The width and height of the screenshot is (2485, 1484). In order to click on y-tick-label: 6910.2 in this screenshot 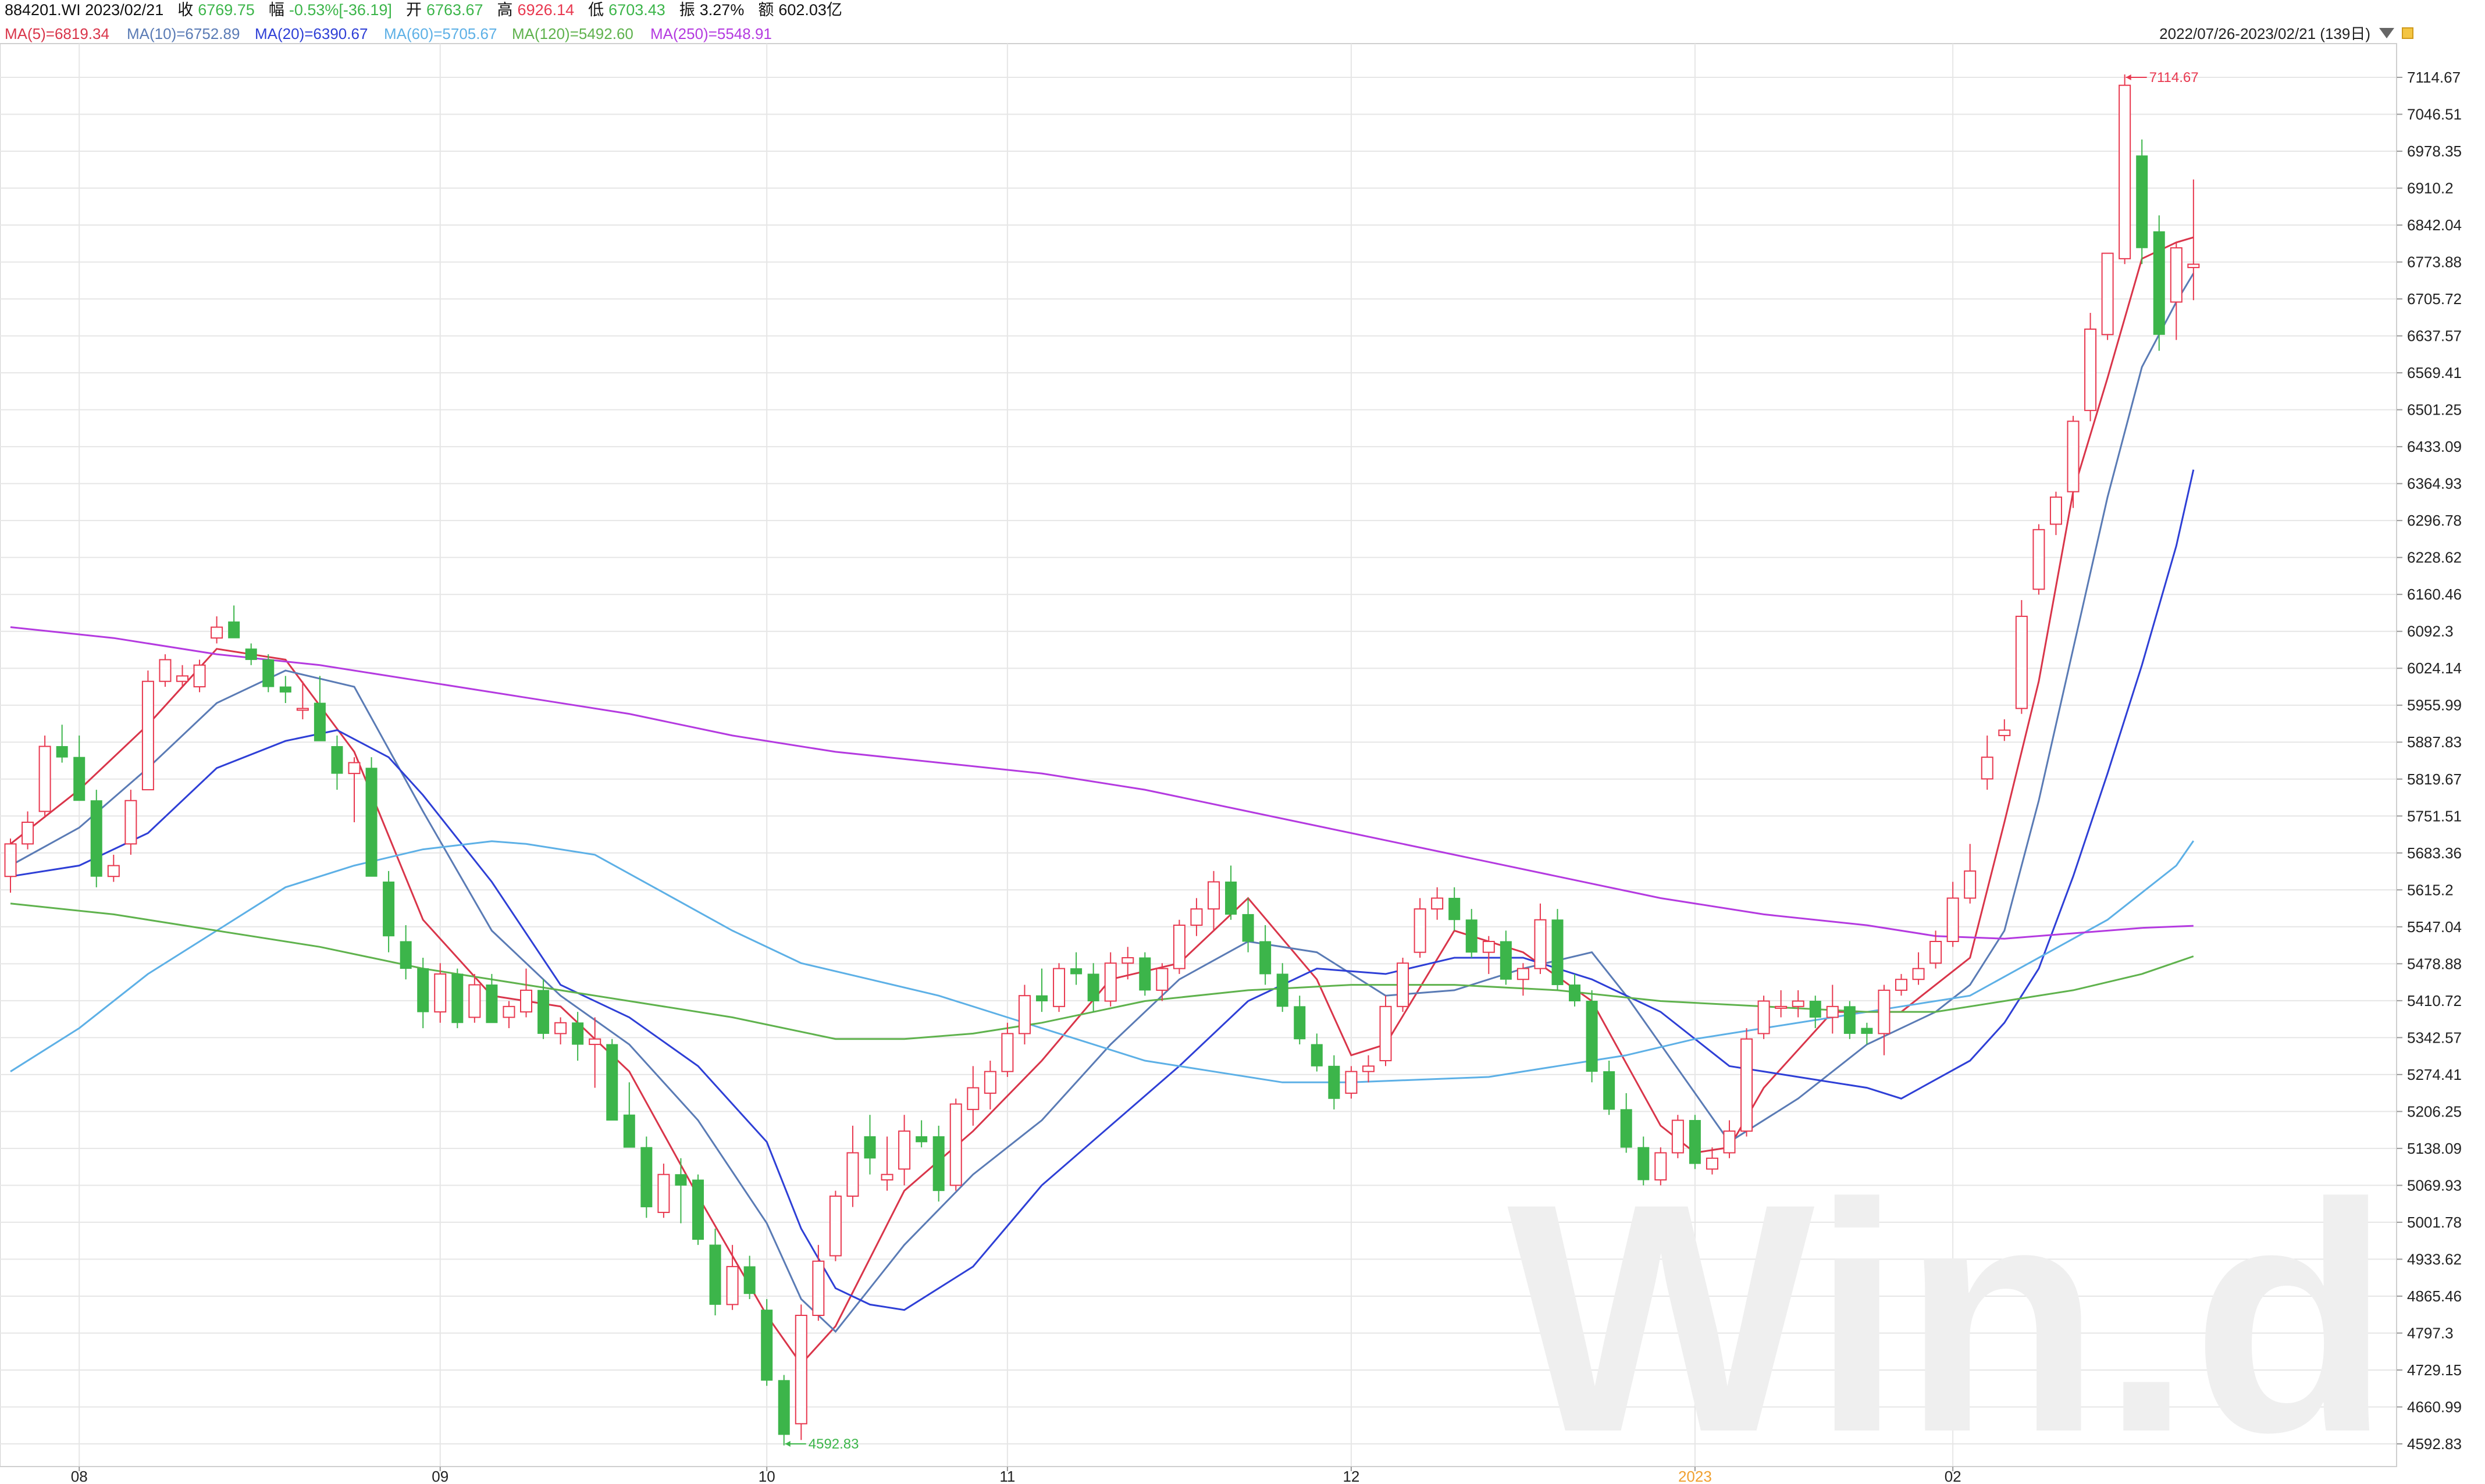, I will do `click(2431, 188)`.